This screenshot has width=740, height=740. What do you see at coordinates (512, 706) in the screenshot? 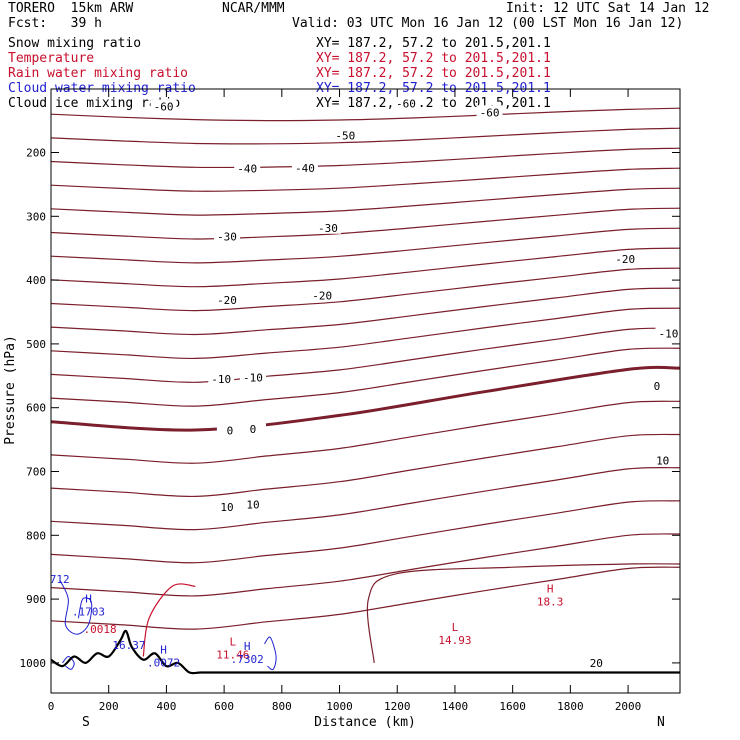
I see `x-tick-label: 1600` at bounding box center [512, 706].